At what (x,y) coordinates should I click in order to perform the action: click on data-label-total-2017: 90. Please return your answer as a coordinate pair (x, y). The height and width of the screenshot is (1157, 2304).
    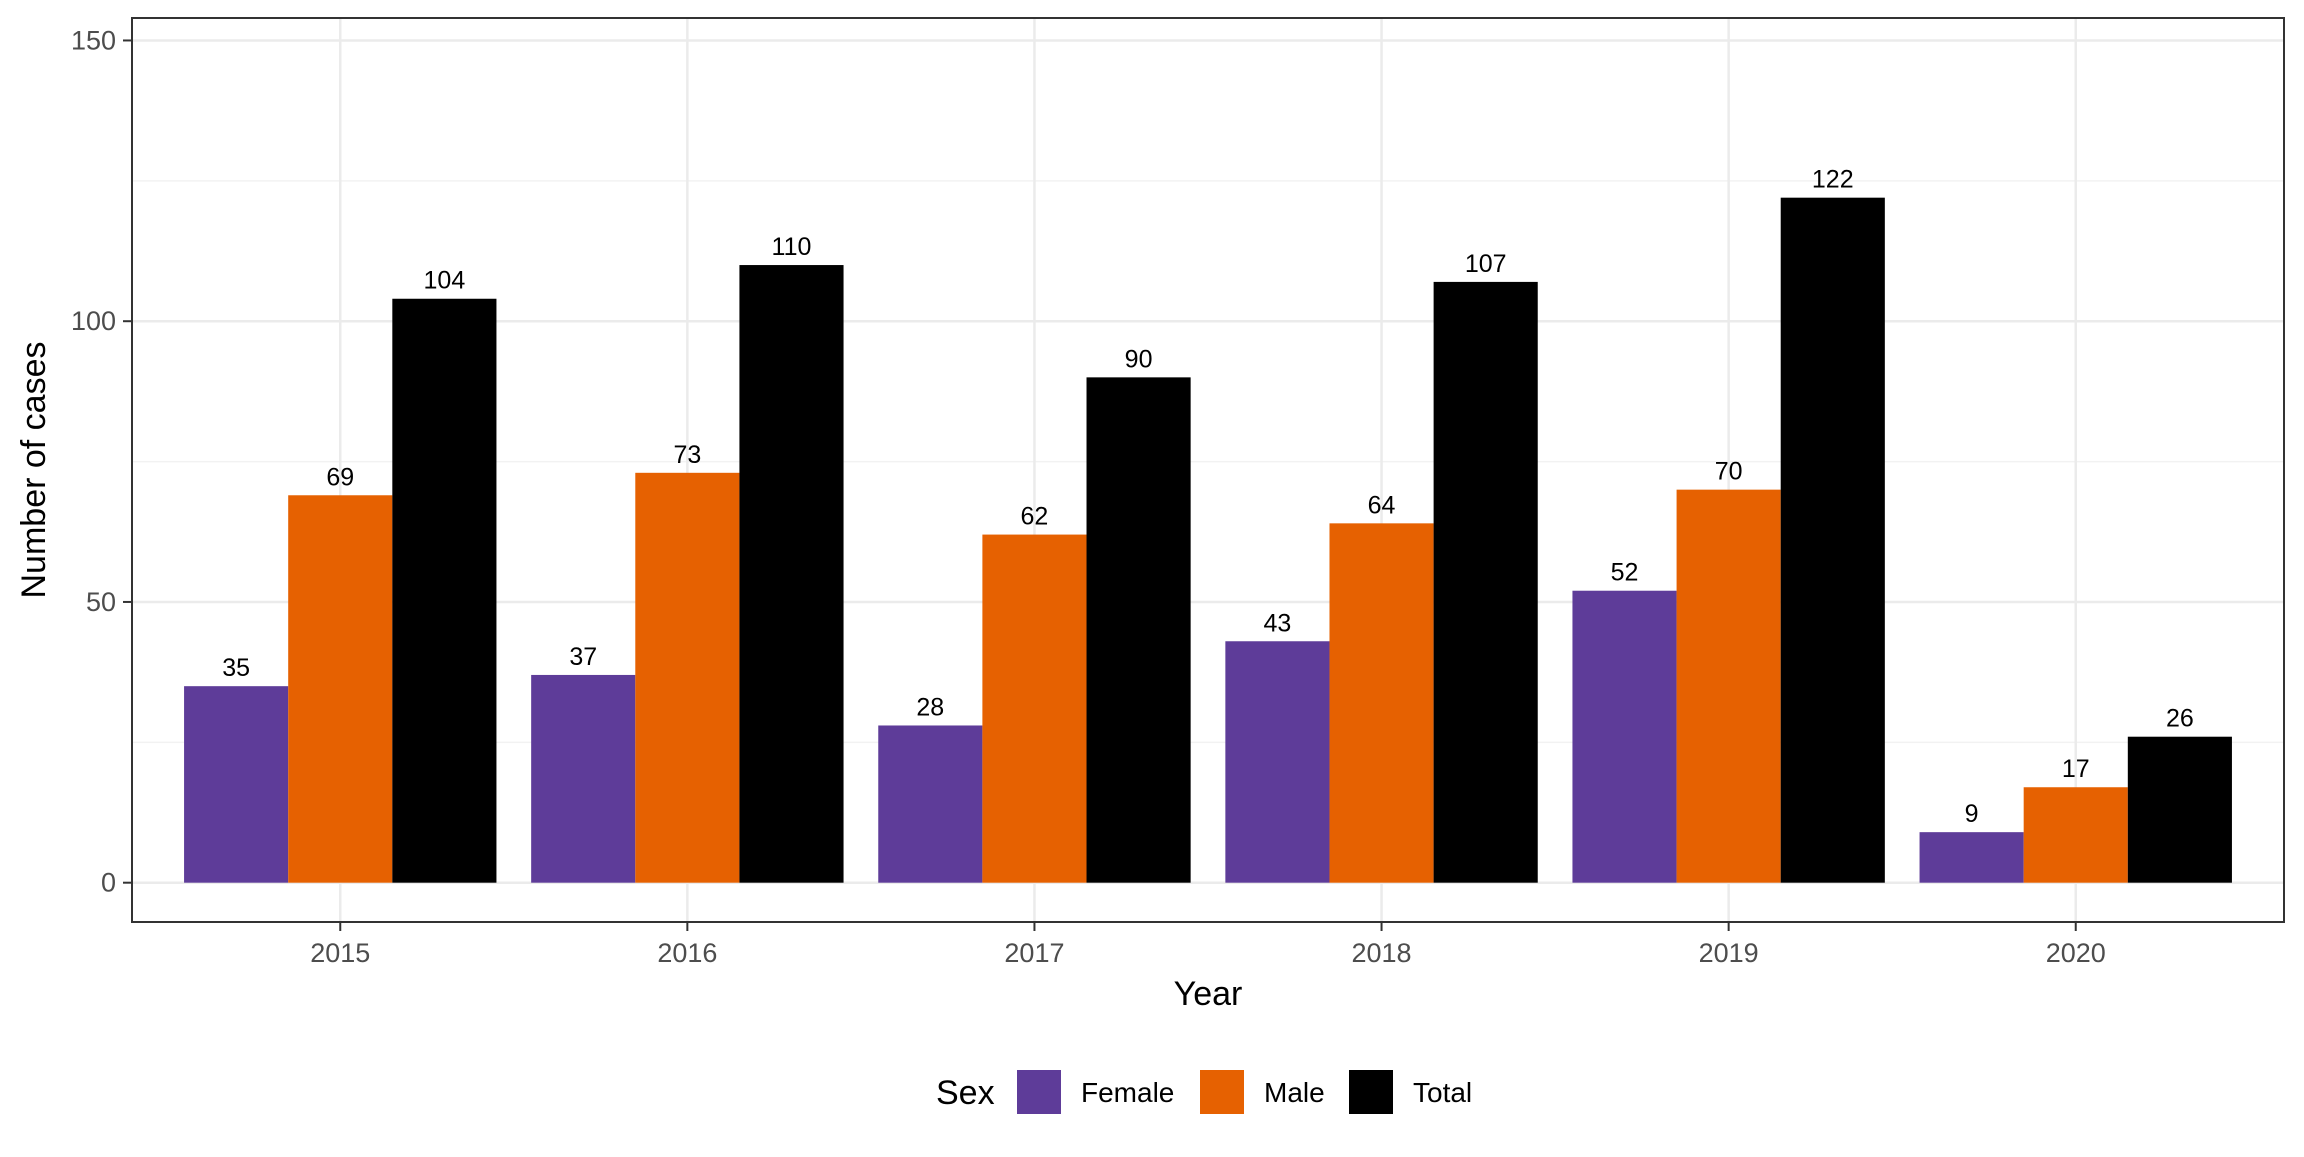
    Looking at the image, I should click on (1139, 359).